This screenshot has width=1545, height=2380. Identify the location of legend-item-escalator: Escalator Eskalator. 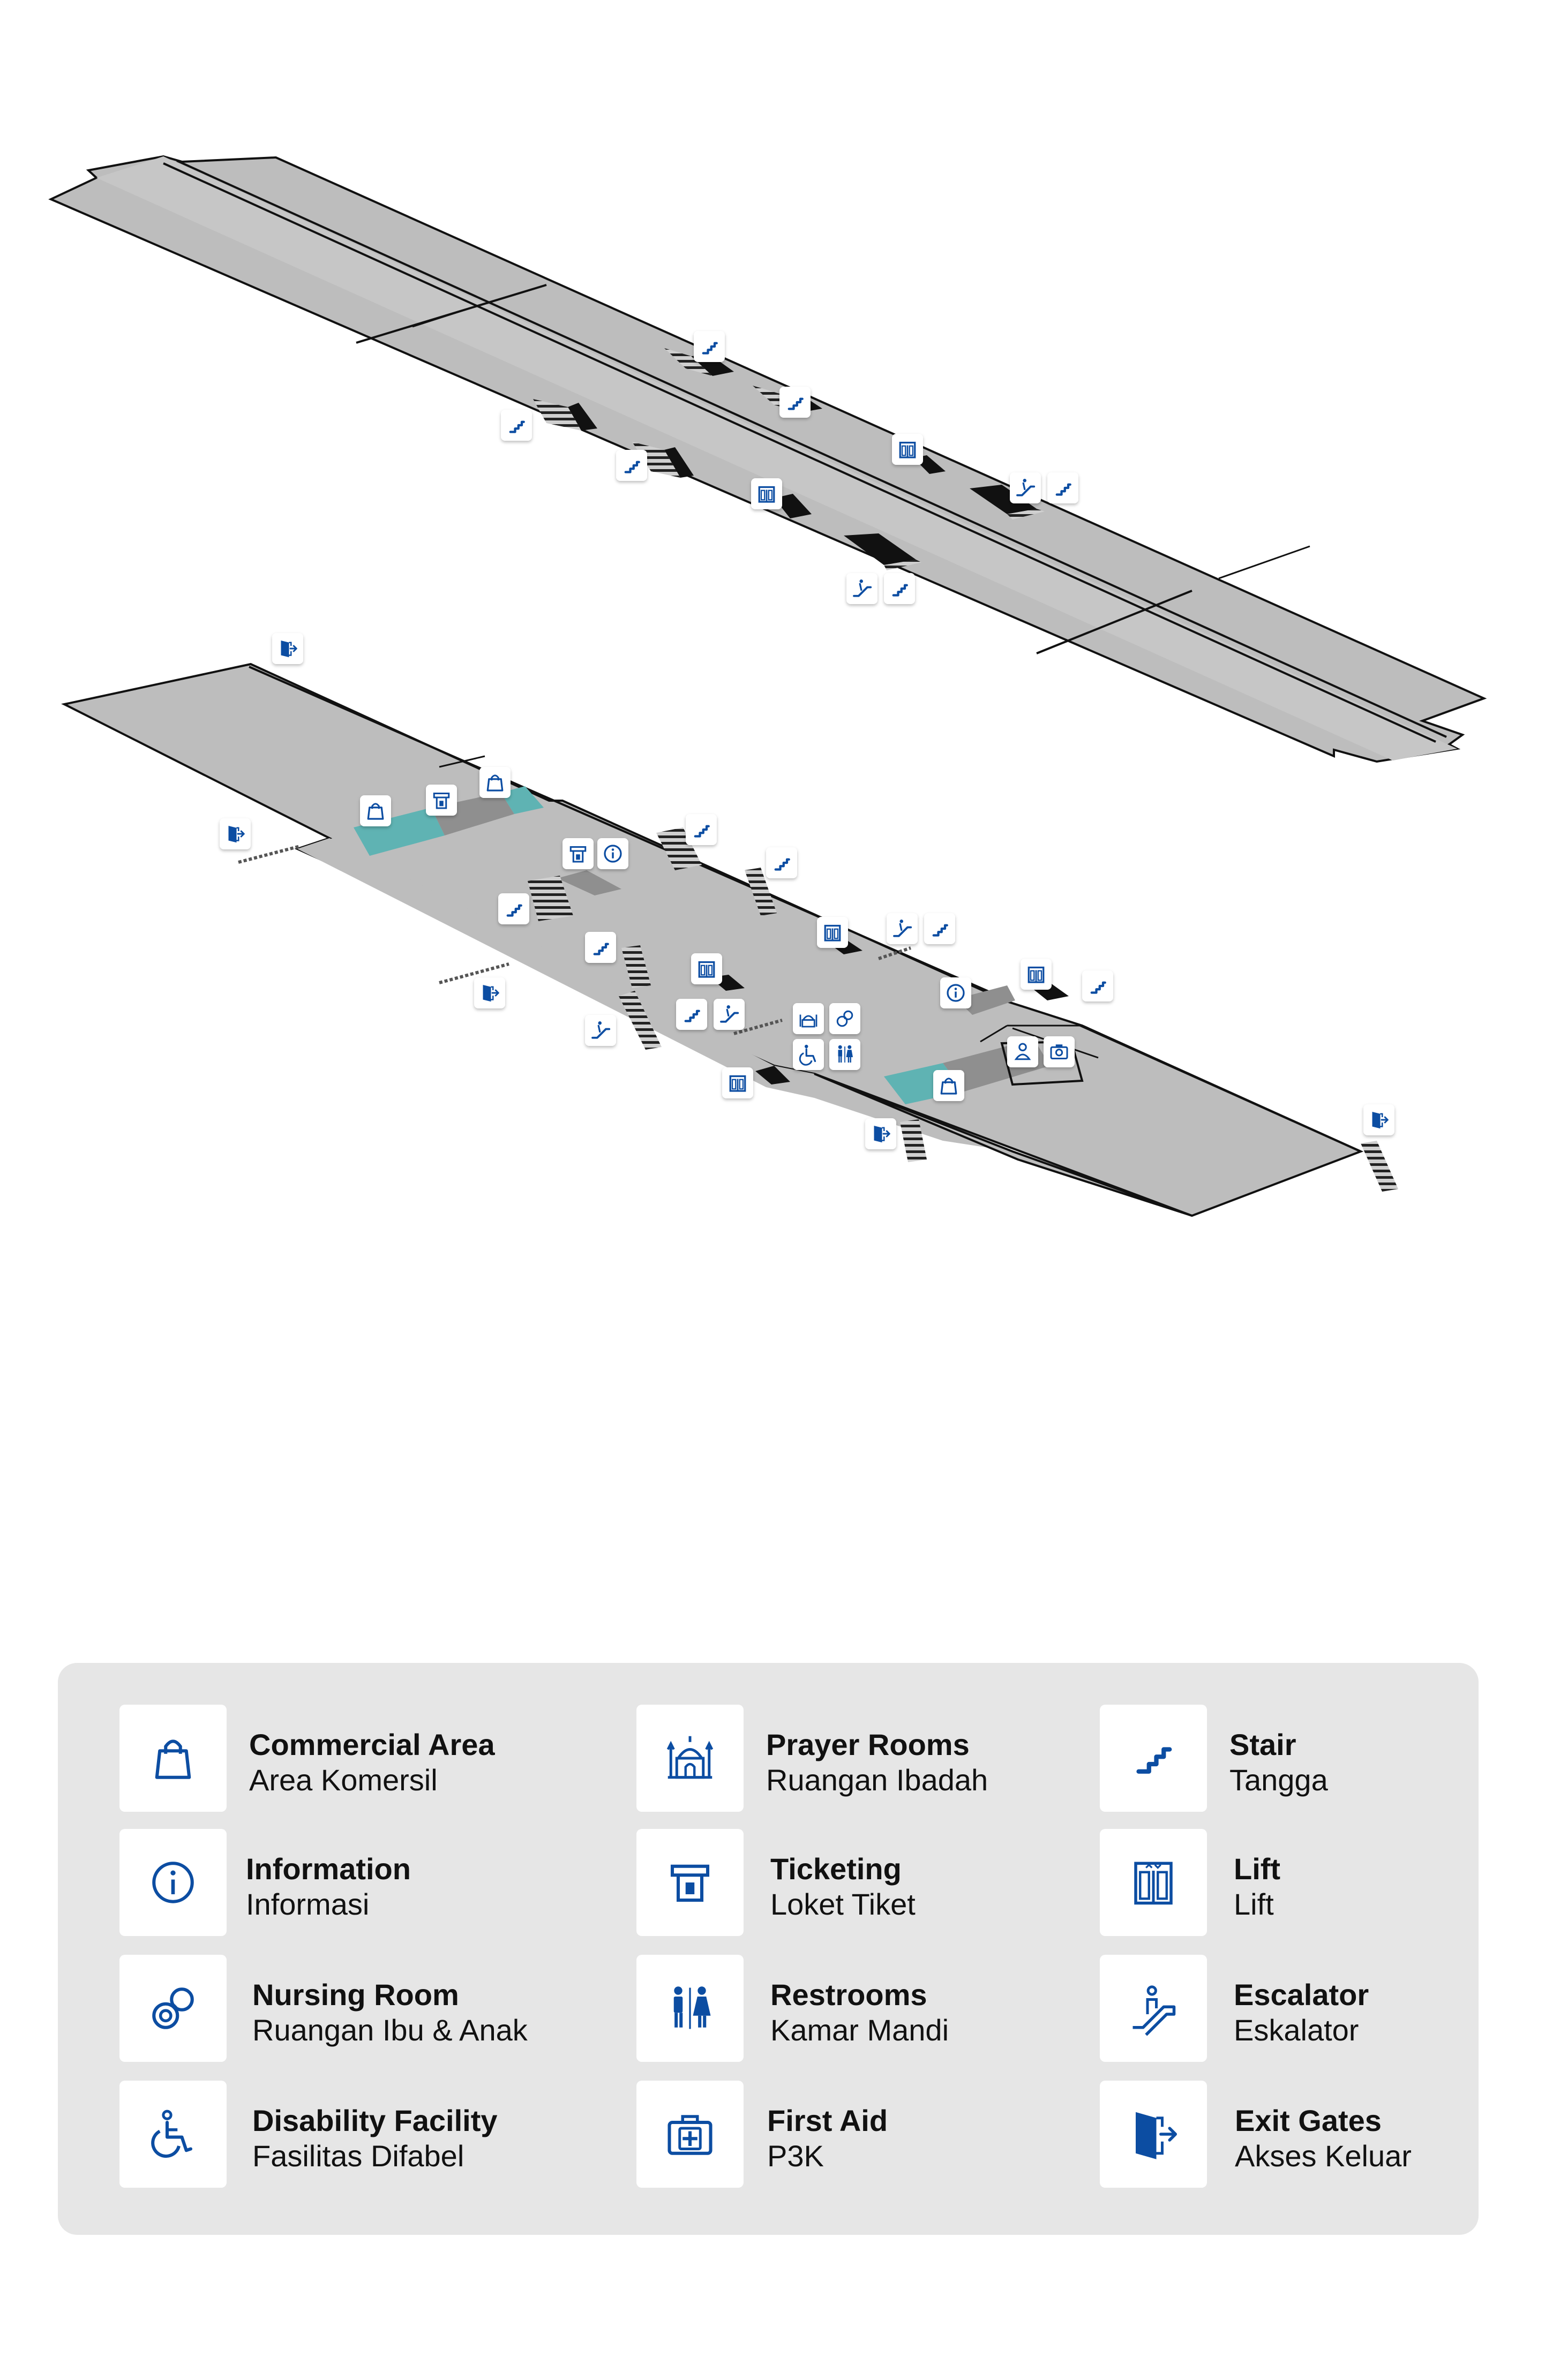
(1309, 2008).